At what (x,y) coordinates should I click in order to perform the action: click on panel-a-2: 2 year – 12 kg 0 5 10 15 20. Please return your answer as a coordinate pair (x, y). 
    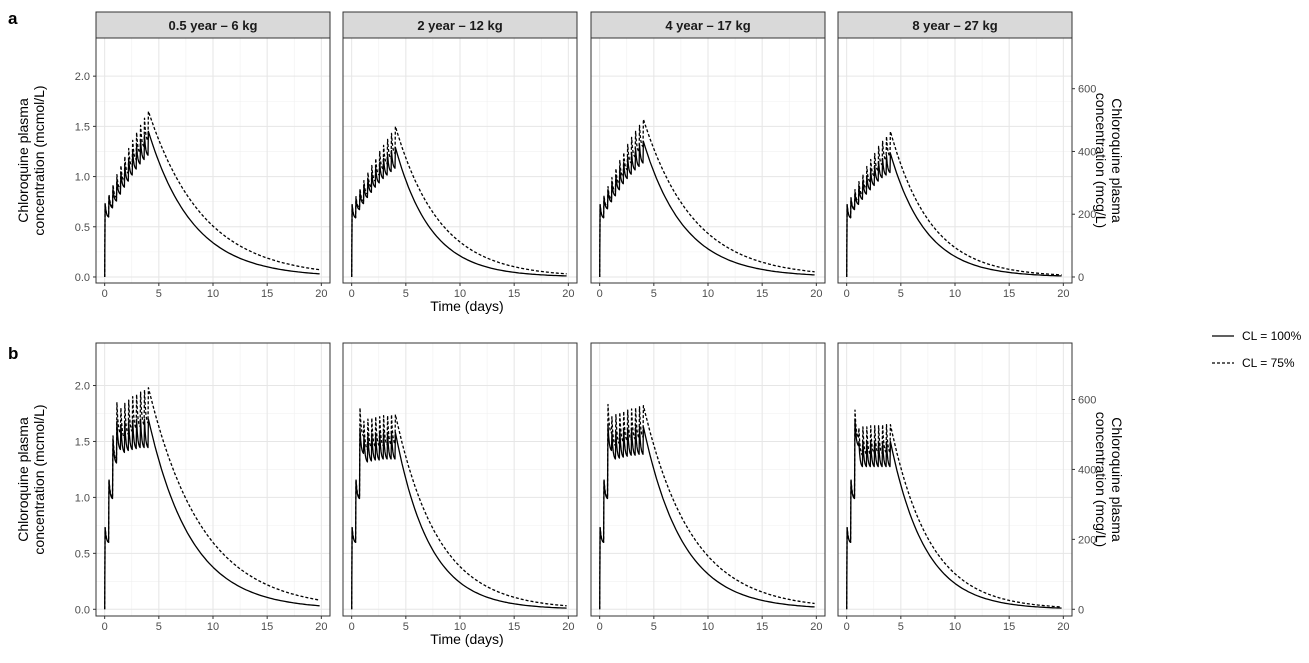
    Looking at the image, I should click on (460, 155).